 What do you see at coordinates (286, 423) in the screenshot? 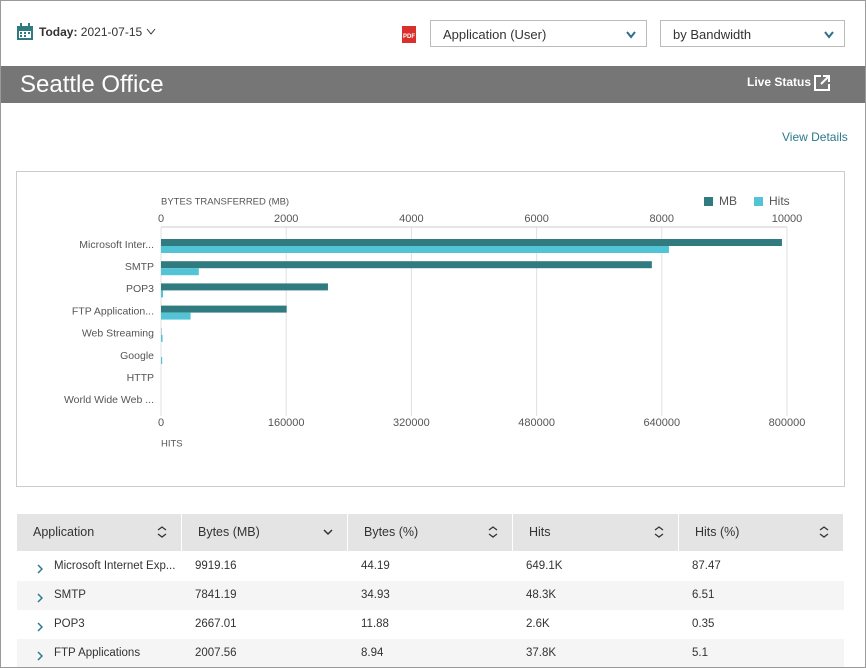
I see `x2-tick-label: 160000` at bounding box center [286, 423].